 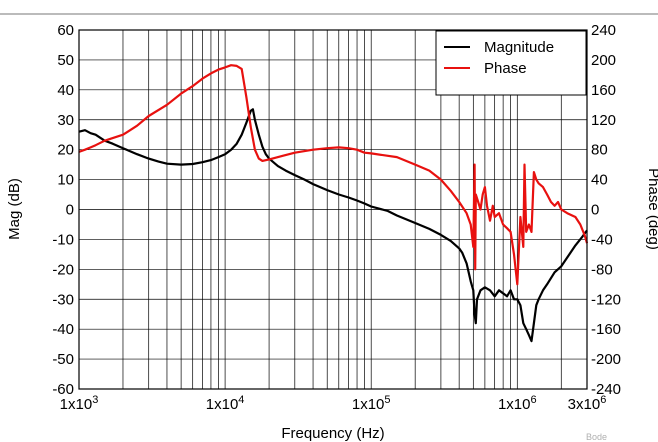 I want to click on legend: Magnitude Phase, so click(x=511, y=63).